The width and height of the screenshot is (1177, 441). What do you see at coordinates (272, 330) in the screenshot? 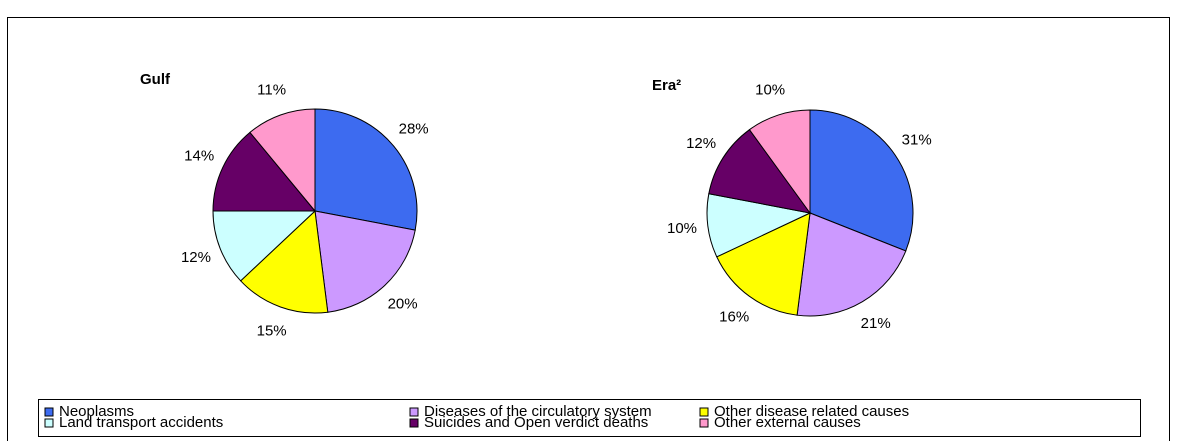
I see `data-label: 15%` at bounding box center [272, 330].